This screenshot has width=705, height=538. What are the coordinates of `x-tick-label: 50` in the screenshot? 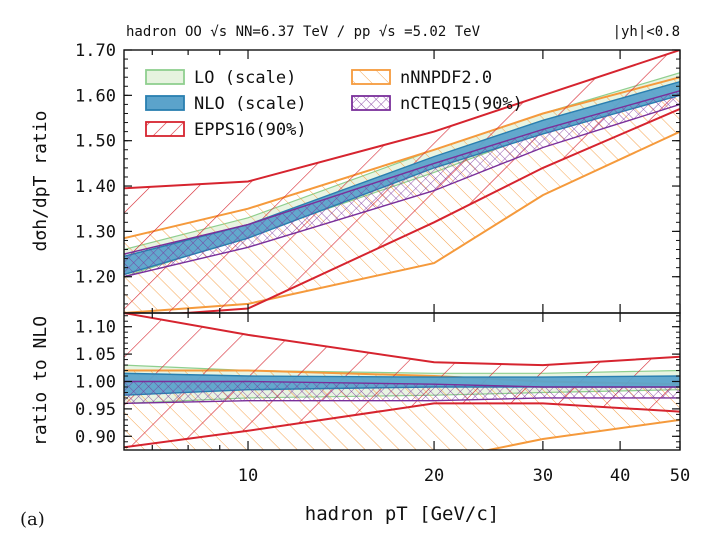 It's located at (680, 476).